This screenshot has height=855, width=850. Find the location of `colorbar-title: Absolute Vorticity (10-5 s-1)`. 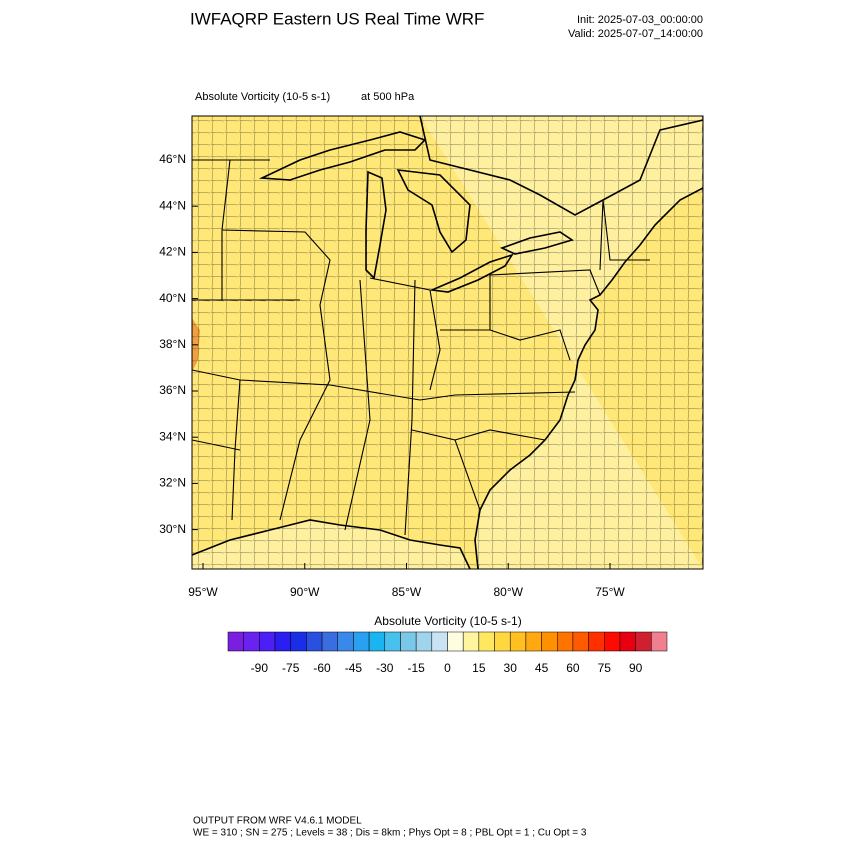

colorbar-title: Absolute Vorticity (10-5 s-1) is located at coordinates (447, 621).